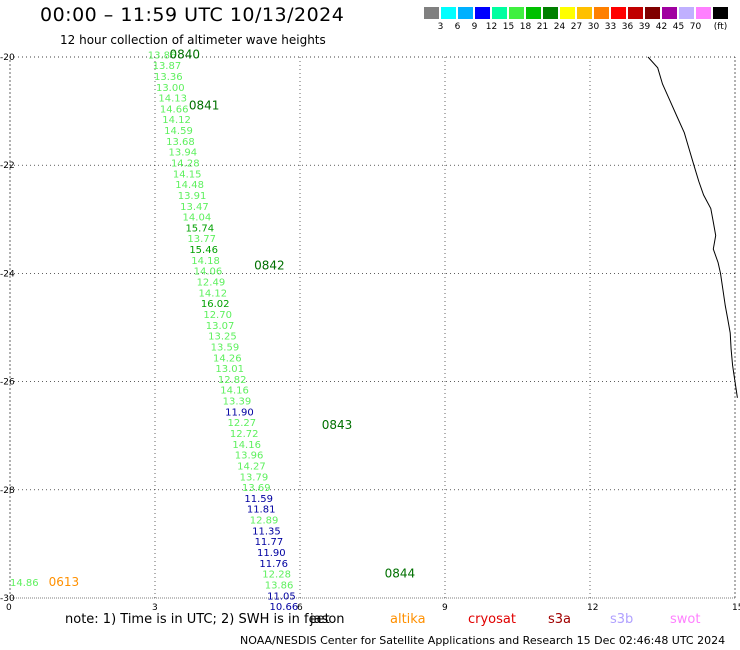 This screenshot has height=650, width=740. What do you see at coordinates (174, 109) in the screenshot?
I see `swh-value: 14.66` at bounding box center [174, 109].